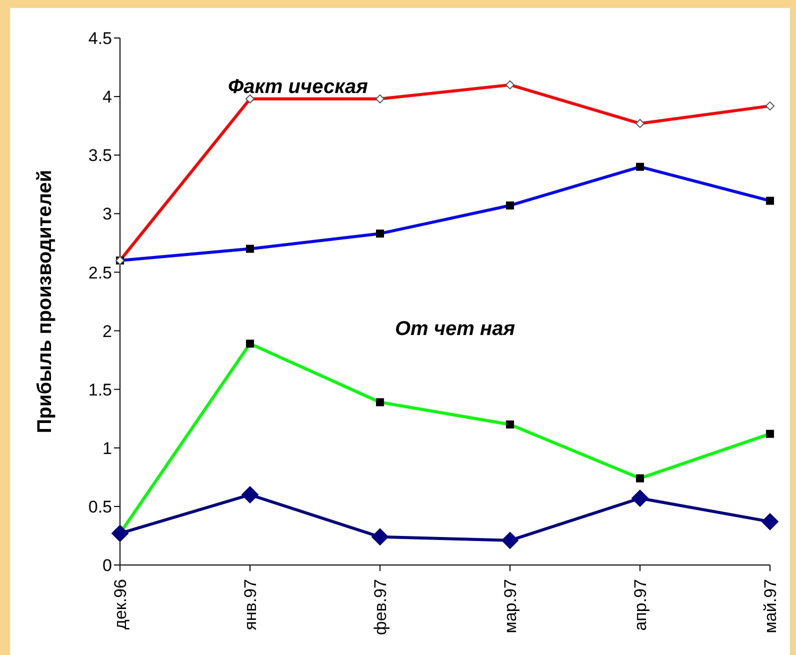  Describe the element at coordinates (298, 87) in the screenshot. I see `annotation: Факт ическая` at that location.